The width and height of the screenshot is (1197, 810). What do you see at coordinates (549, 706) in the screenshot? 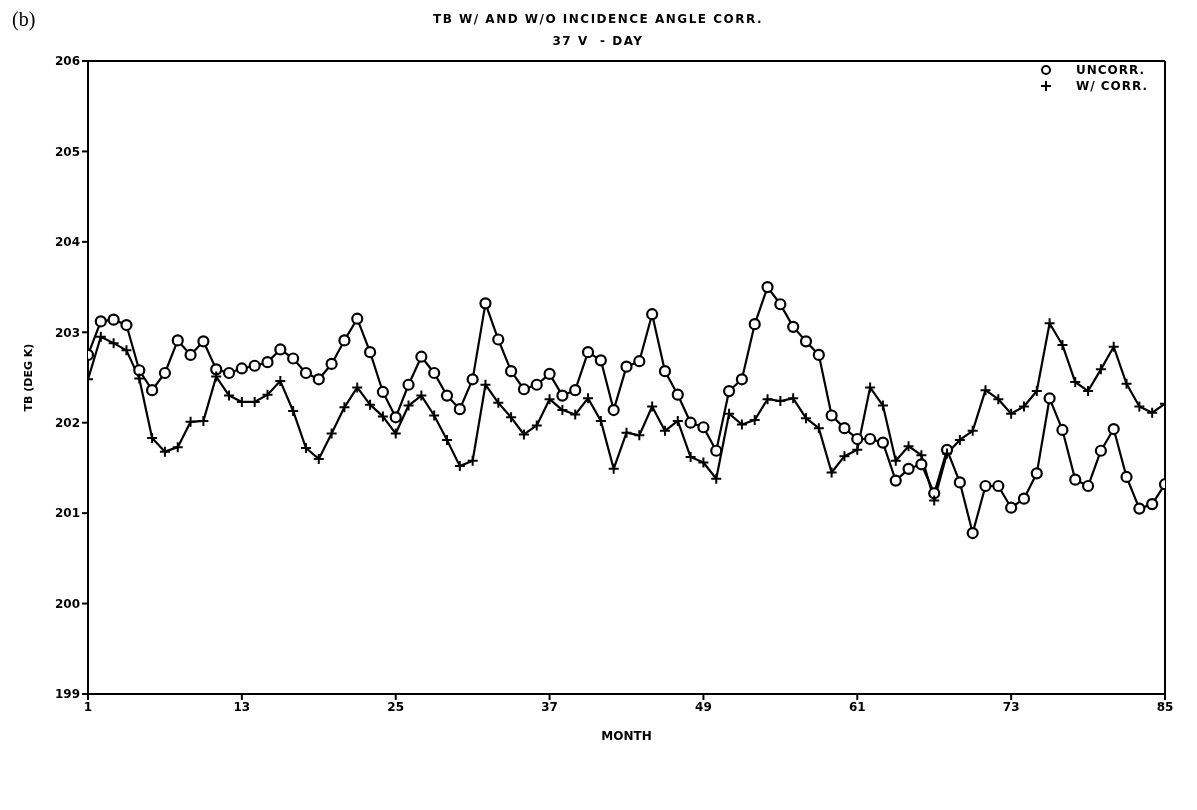
I see `x-tick-label: 37` at bounding box center [549, 706].